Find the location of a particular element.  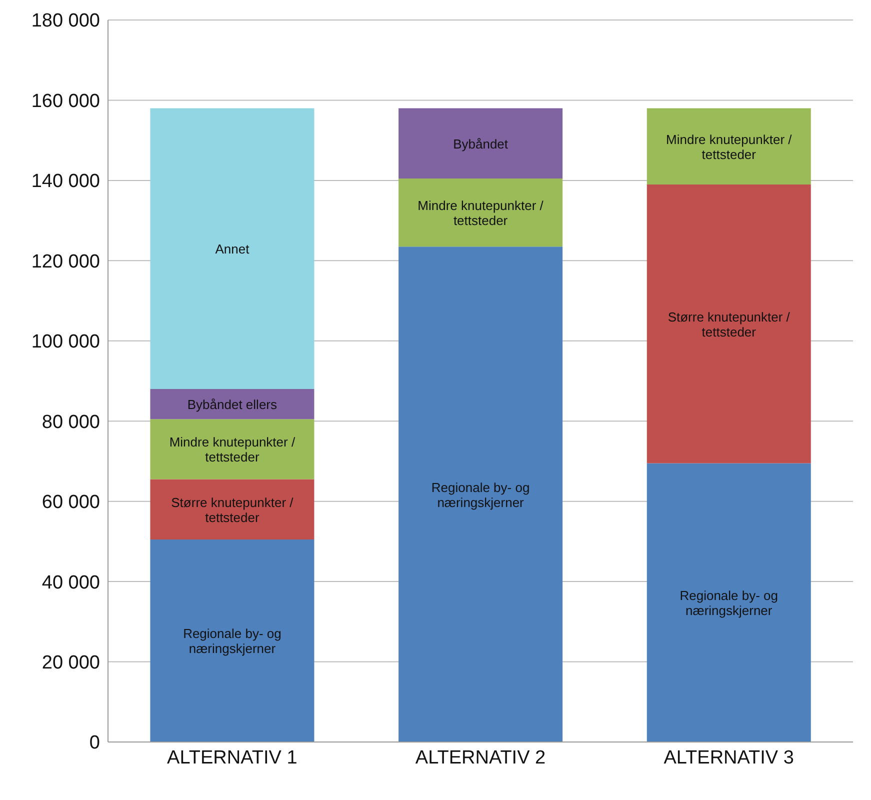

series-label: Bybåndet is located at coordinates (480, 143).